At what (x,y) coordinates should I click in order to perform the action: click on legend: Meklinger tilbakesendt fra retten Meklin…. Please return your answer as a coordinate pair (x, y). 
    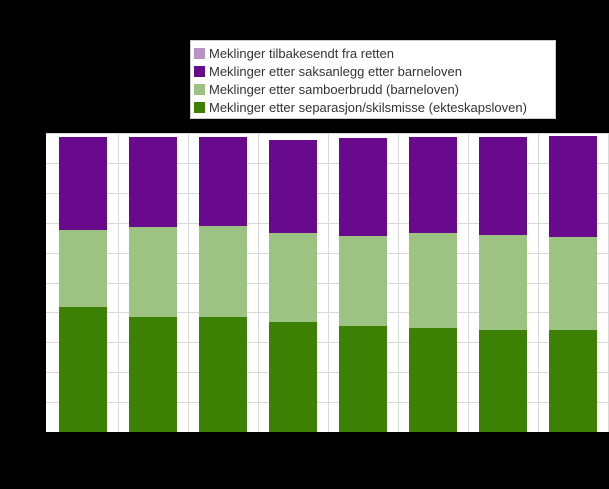
    Looking at the image, I should click on (373, 79).